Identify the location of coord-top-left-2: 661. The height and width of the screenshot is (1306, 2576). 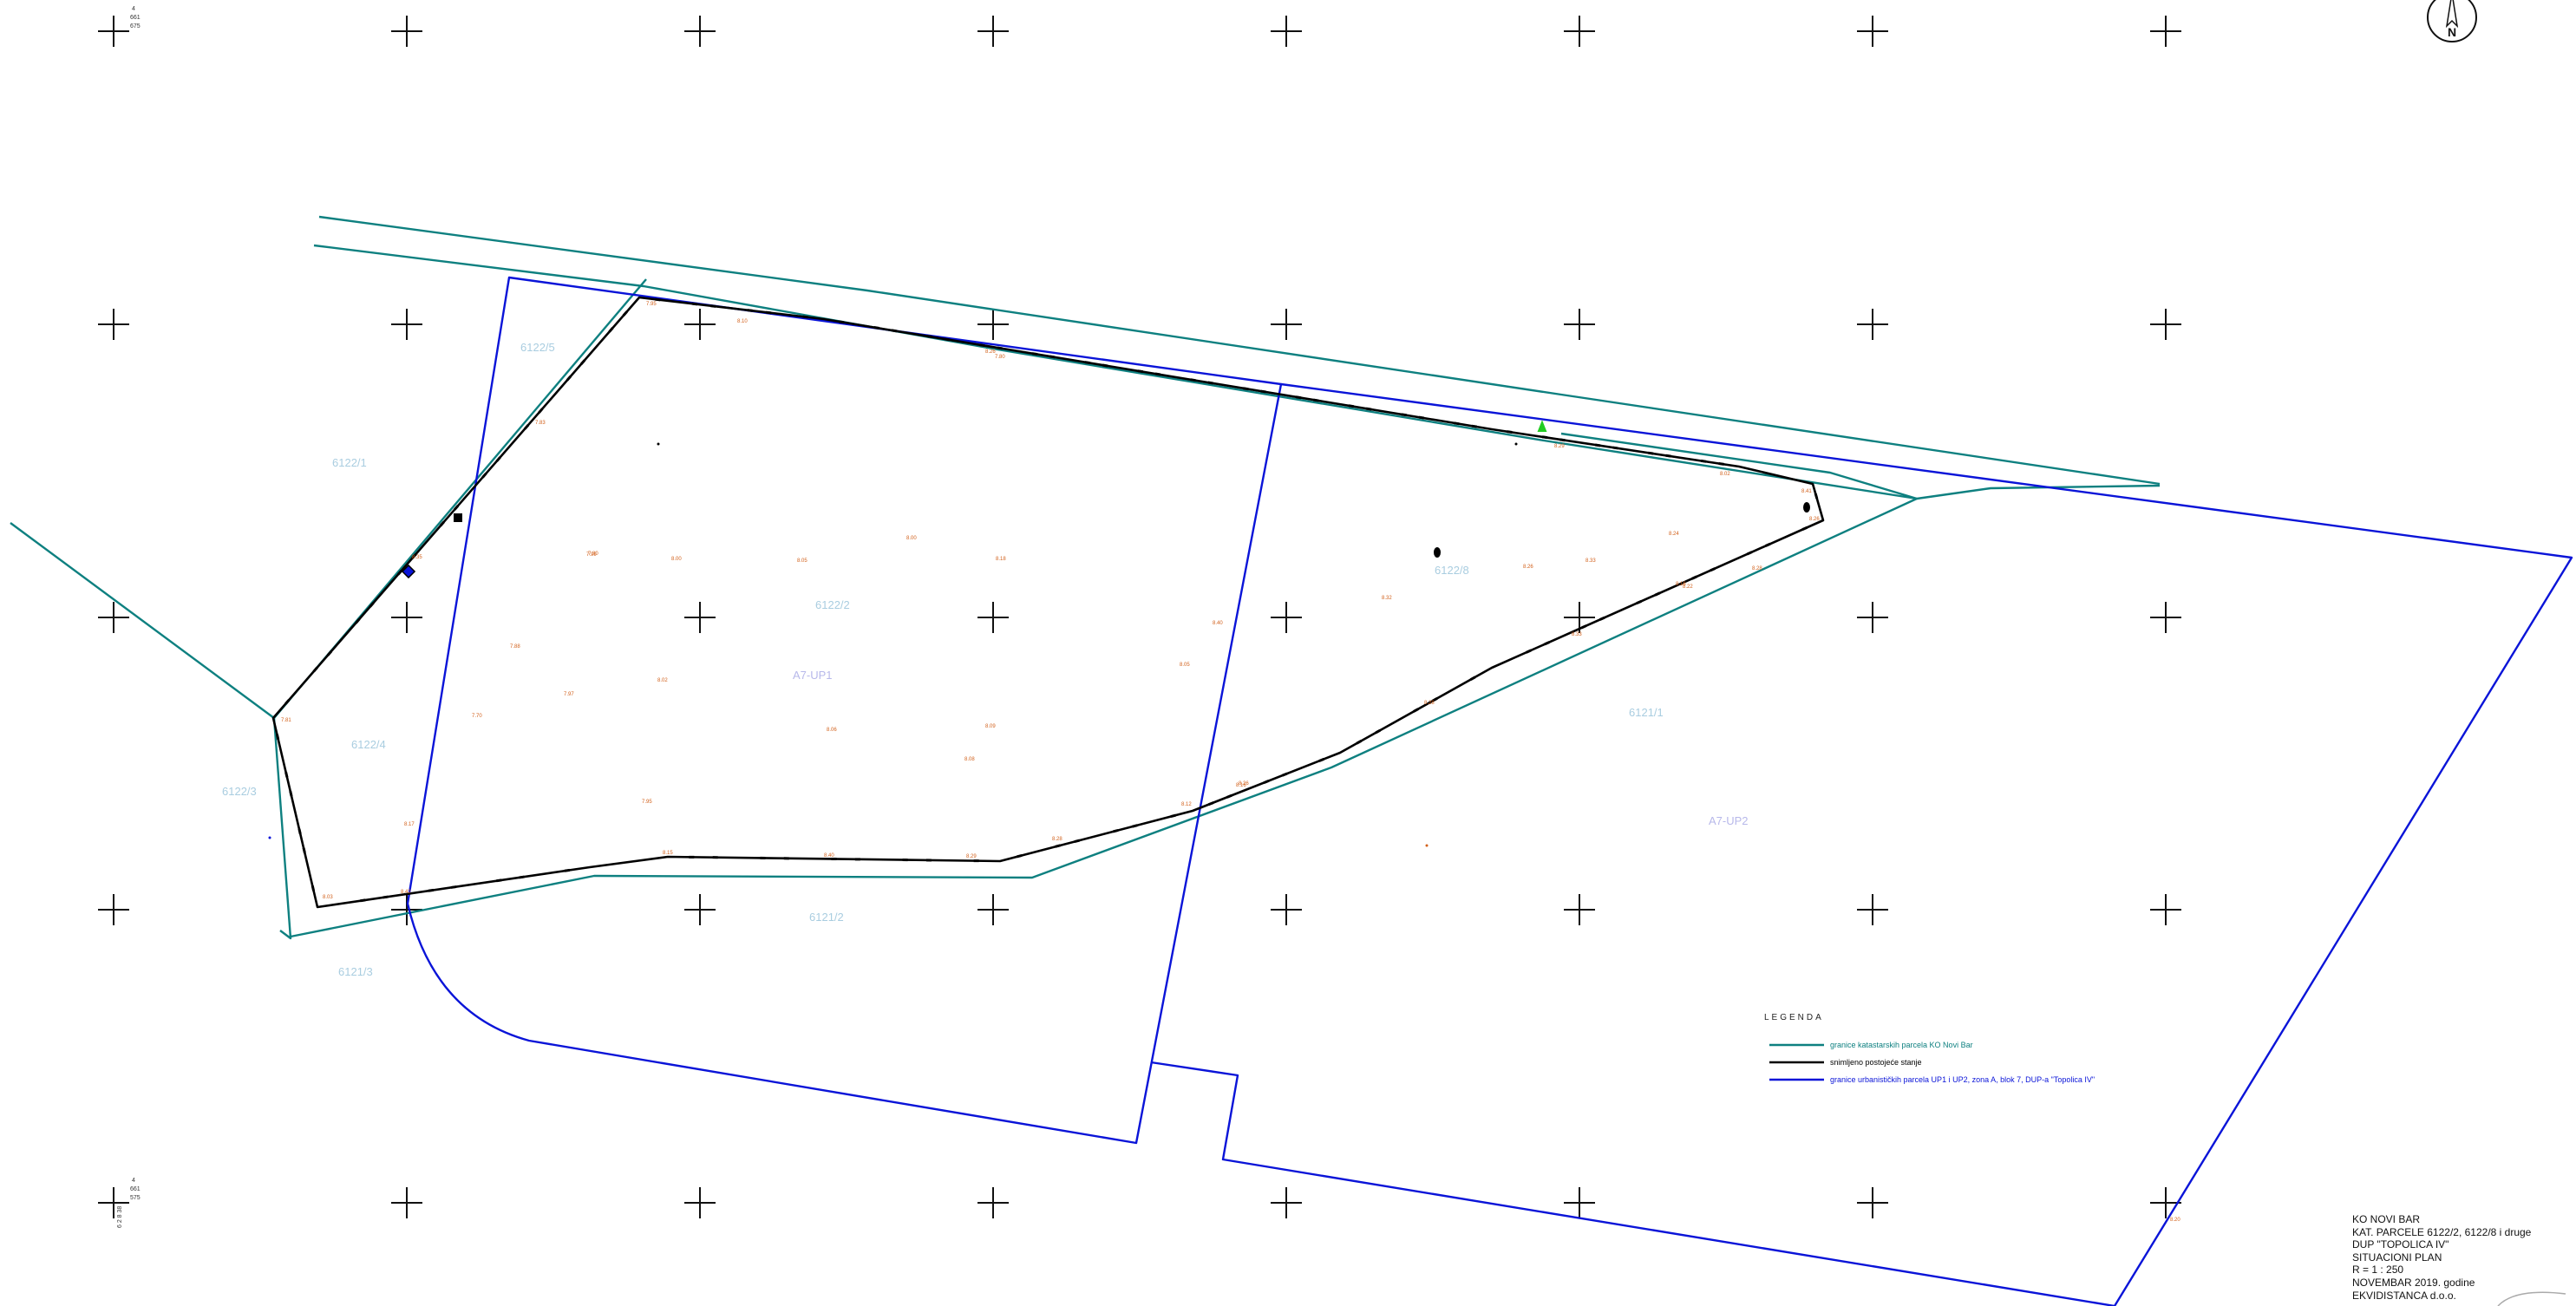
(135, 18).